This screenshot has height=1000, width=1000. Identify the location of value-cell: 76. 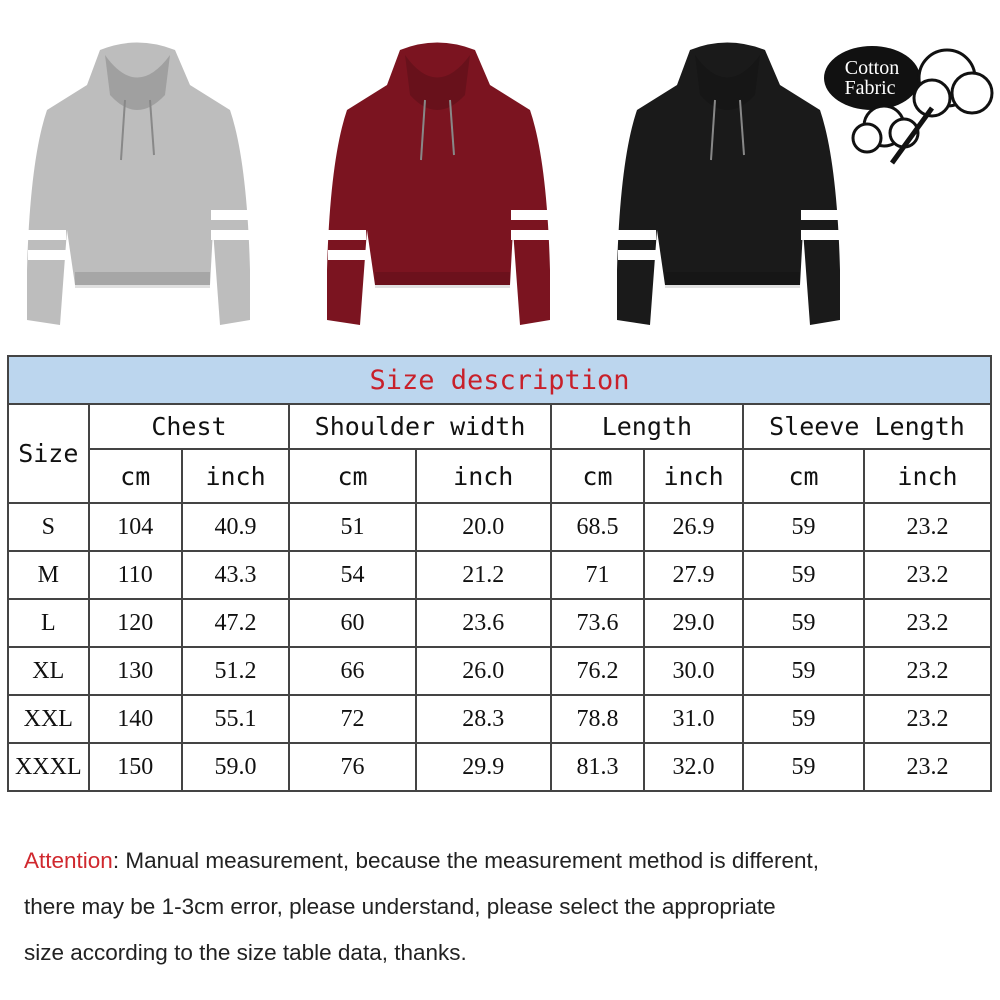
(352, 767).